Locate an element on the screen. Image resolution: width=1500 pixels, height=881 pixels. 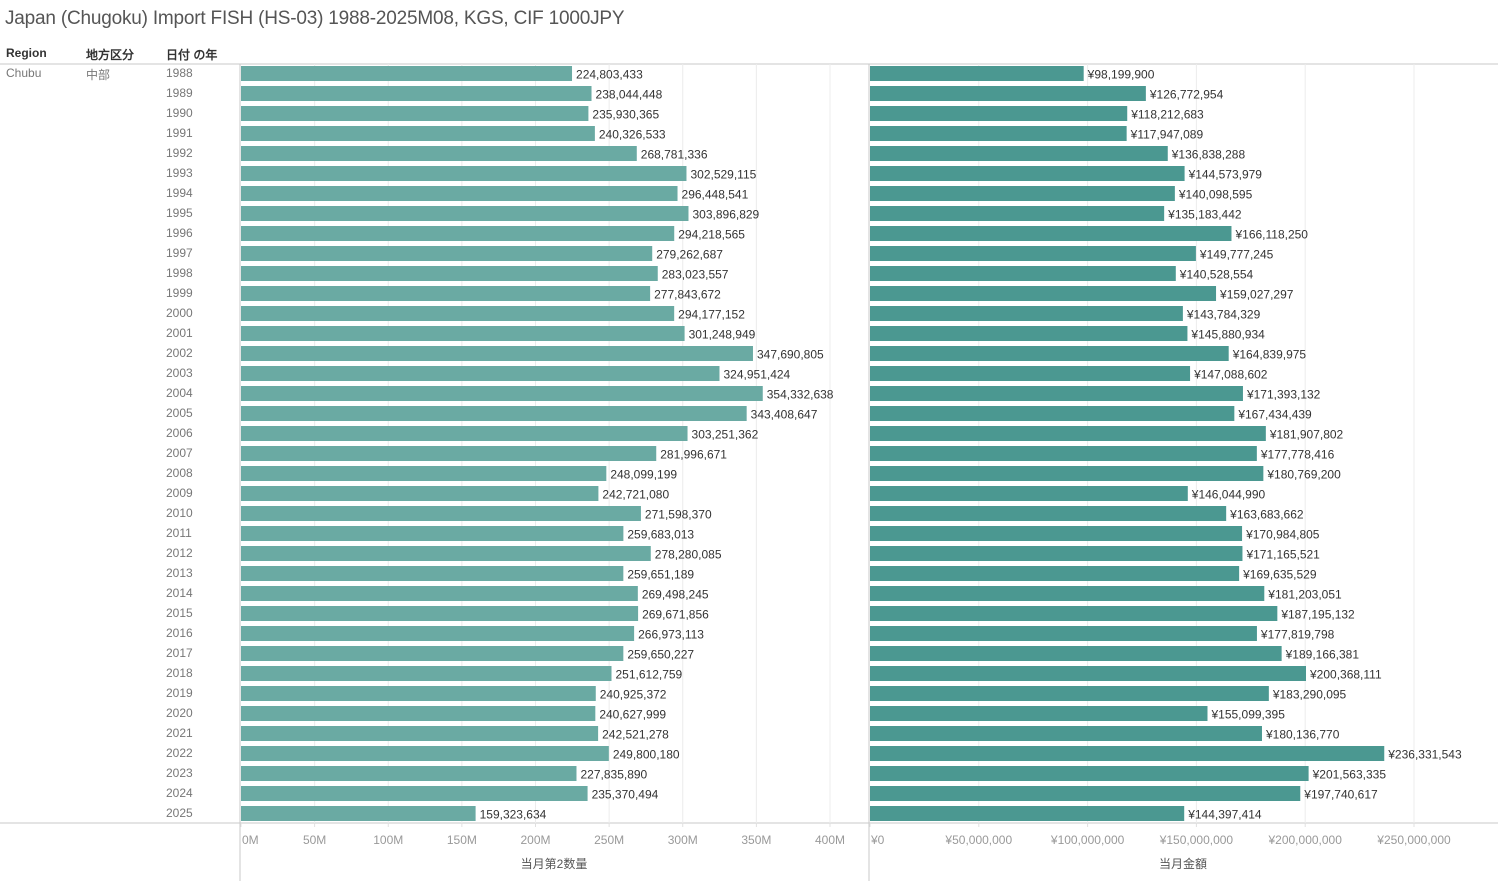
bar-label: 268,781,336 is located at coordinates (674, 155).